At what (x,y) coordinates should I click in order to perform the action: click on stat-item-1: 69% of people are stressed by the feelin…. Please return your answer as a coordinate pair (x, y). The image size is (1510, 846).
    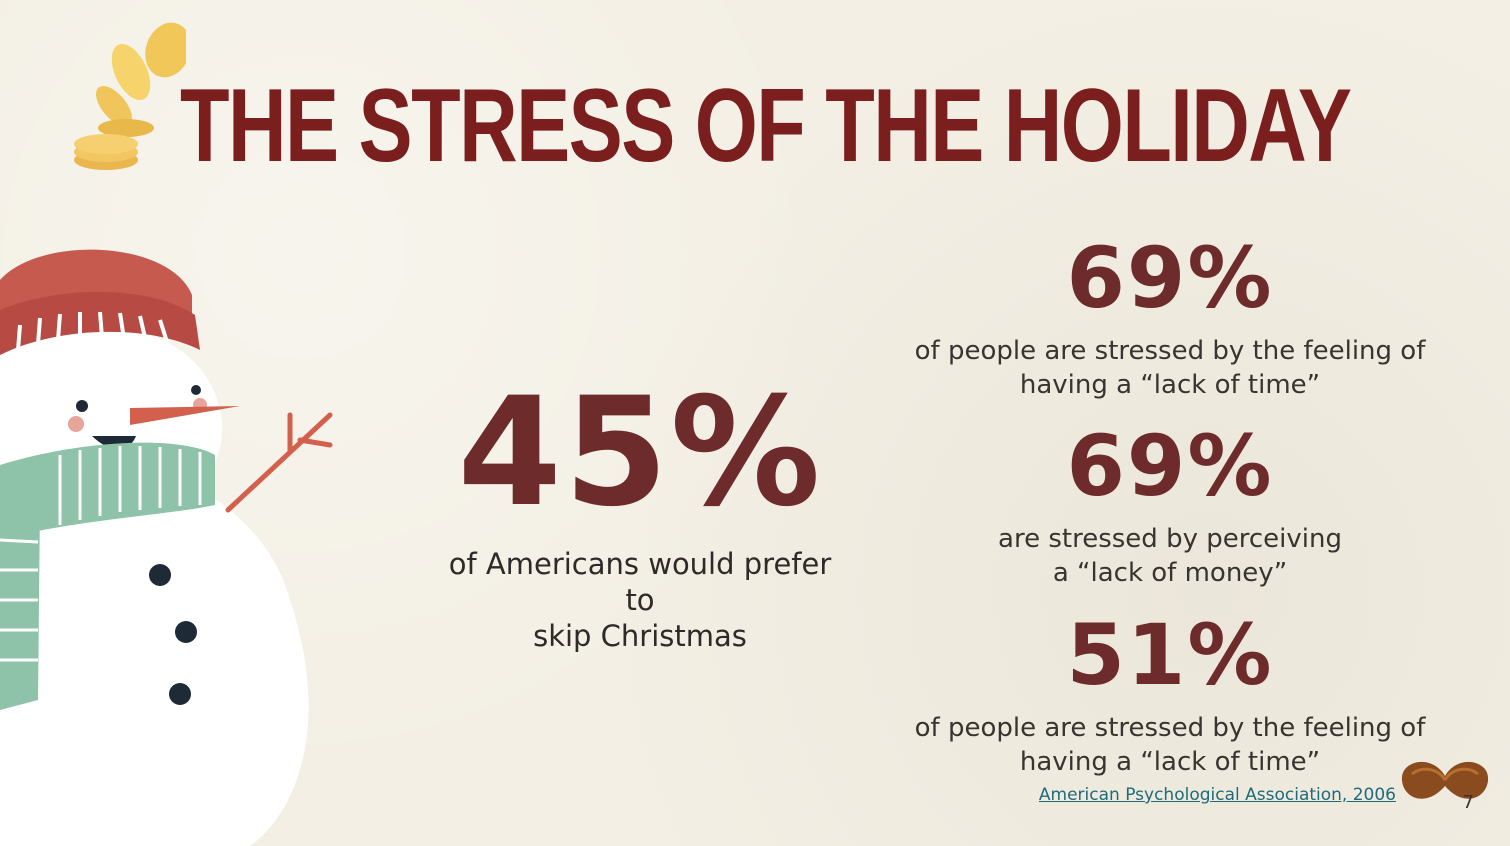
    Looking at the image, I should click on (1170, 319).